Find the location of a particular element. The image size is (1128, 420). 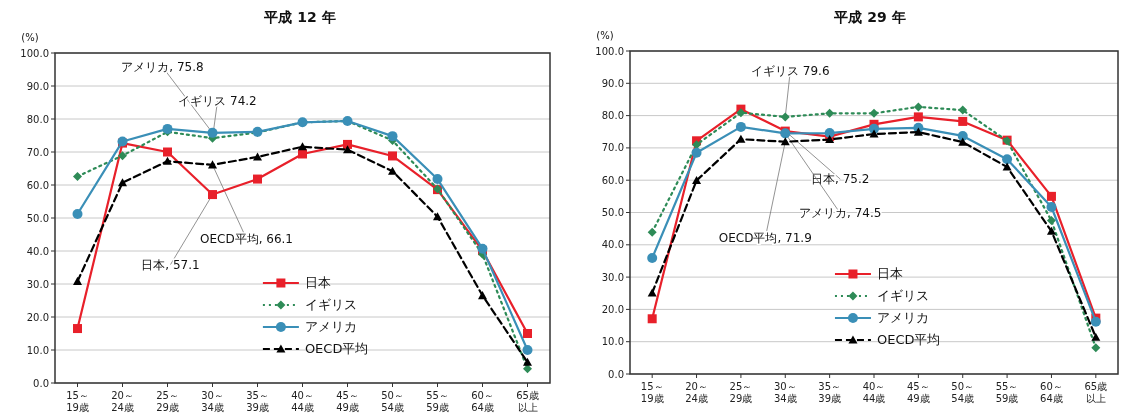

annotation: 日本, 57.1 is located at coordinates (170, 264).